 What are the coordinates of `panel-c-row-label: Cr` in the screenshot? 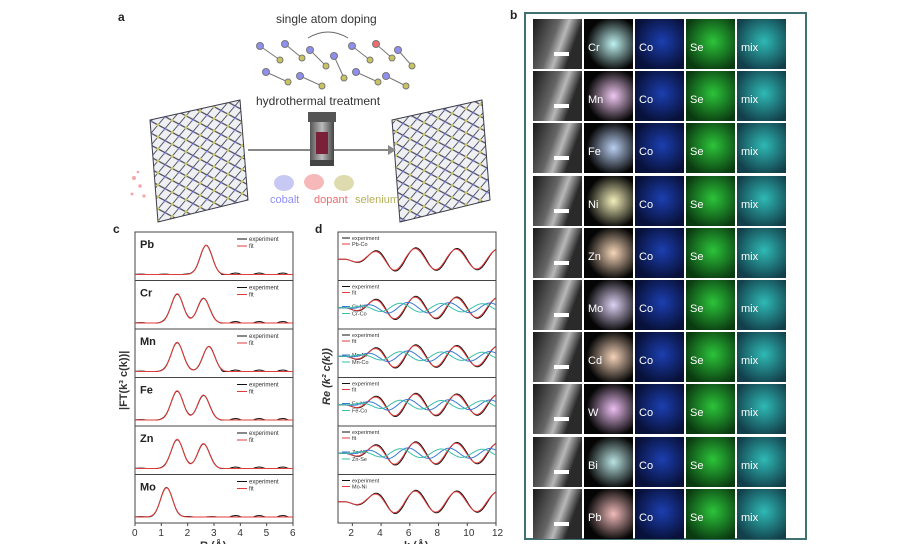 It's located at (146, 294).